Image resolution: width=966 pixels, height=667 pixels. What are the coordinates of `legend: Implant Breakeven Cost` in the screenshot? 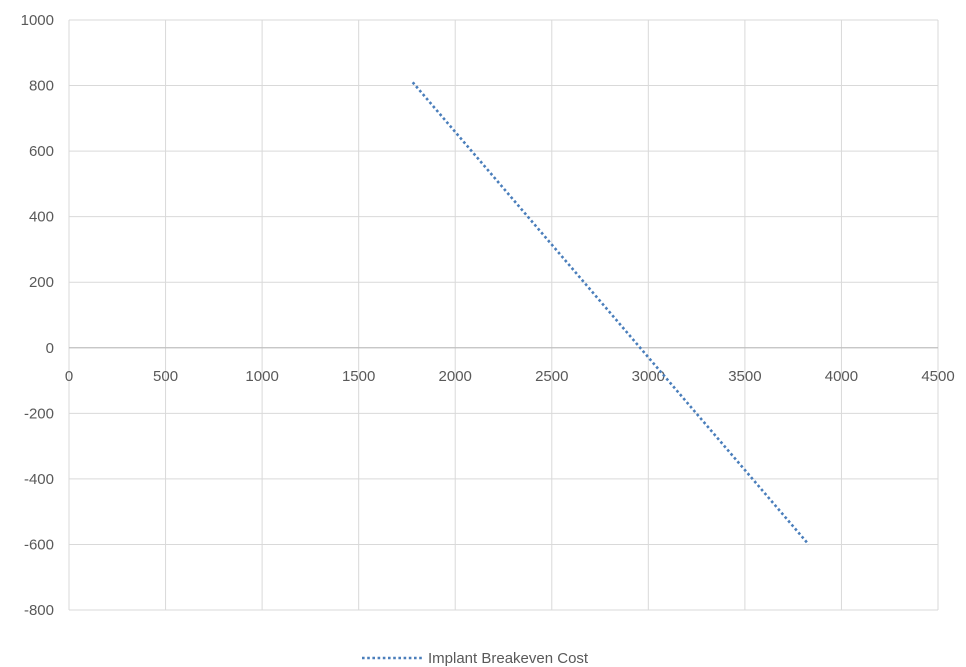 It's located at (475, 658).